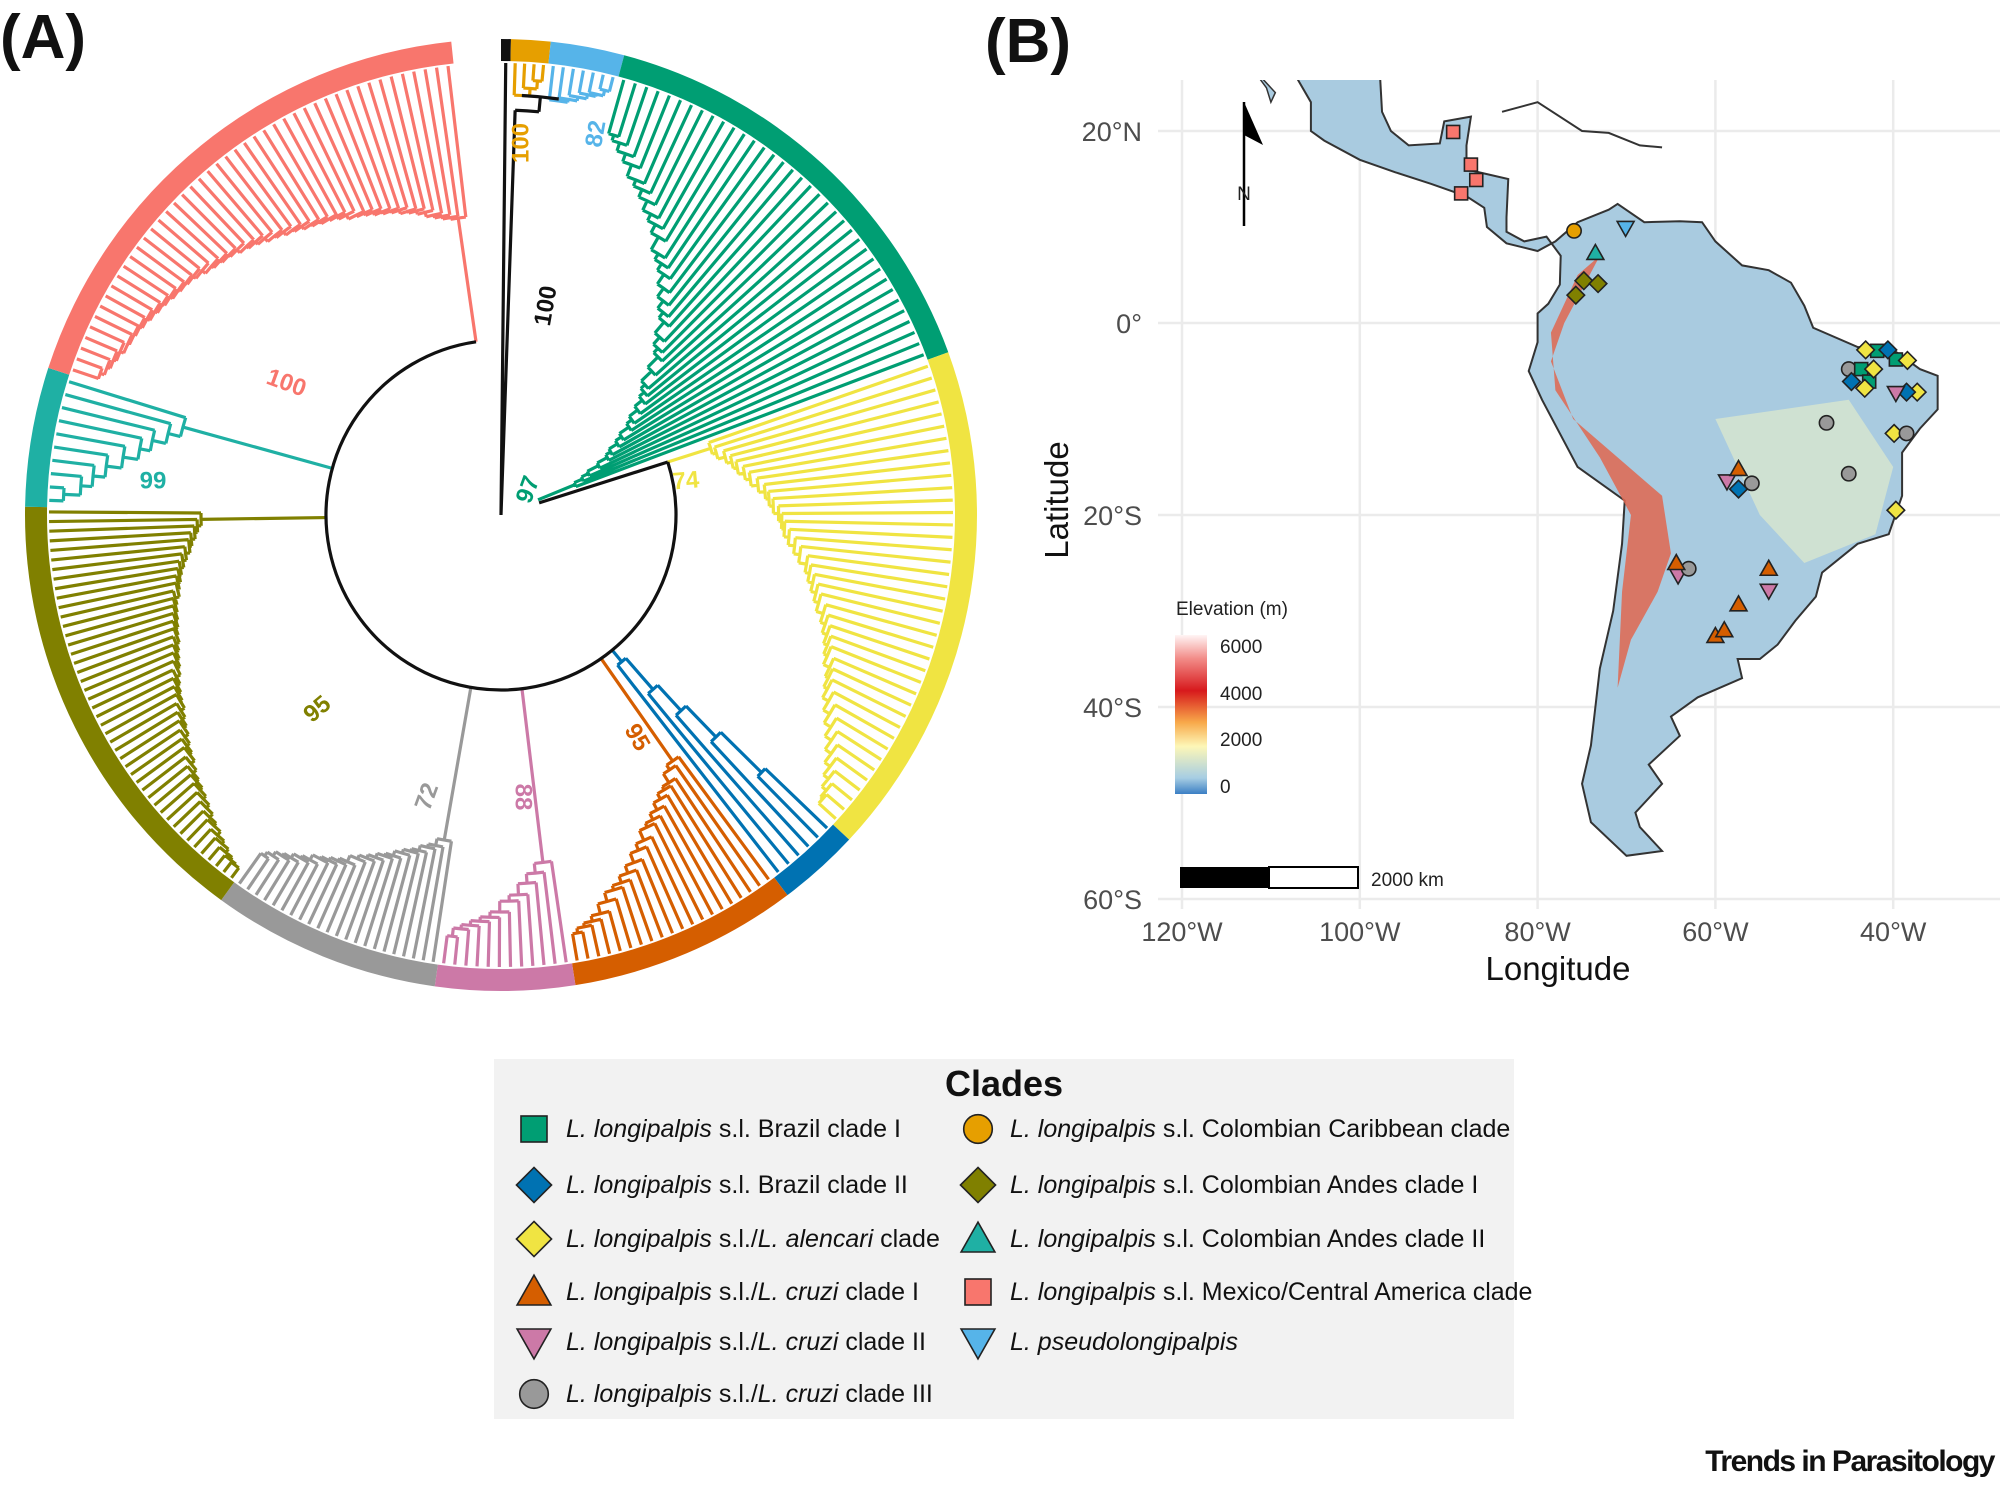  What do you see at coordinates (1244, 194) in the screenshot?
I see `north-label: N` at bounding box center [1244, 194].